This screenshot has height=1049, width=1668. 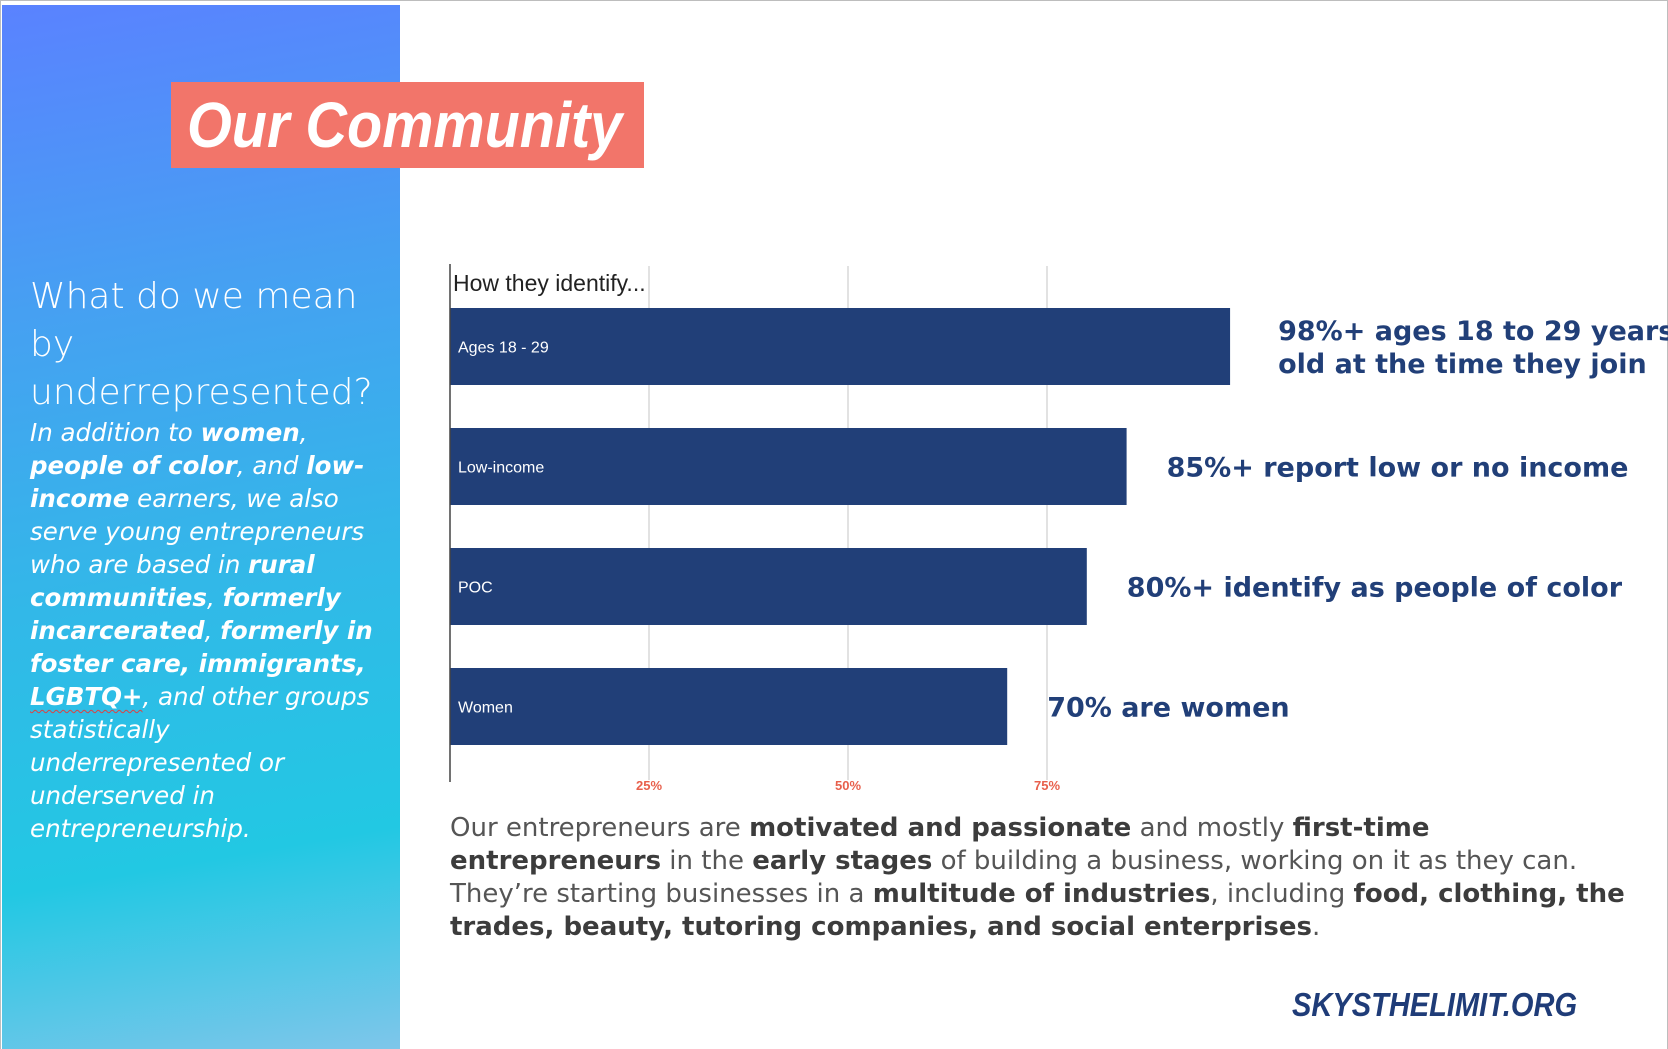 I want to click on logo: SKYSTHELIMIT.ORG, so click(x=1435, y=1004).